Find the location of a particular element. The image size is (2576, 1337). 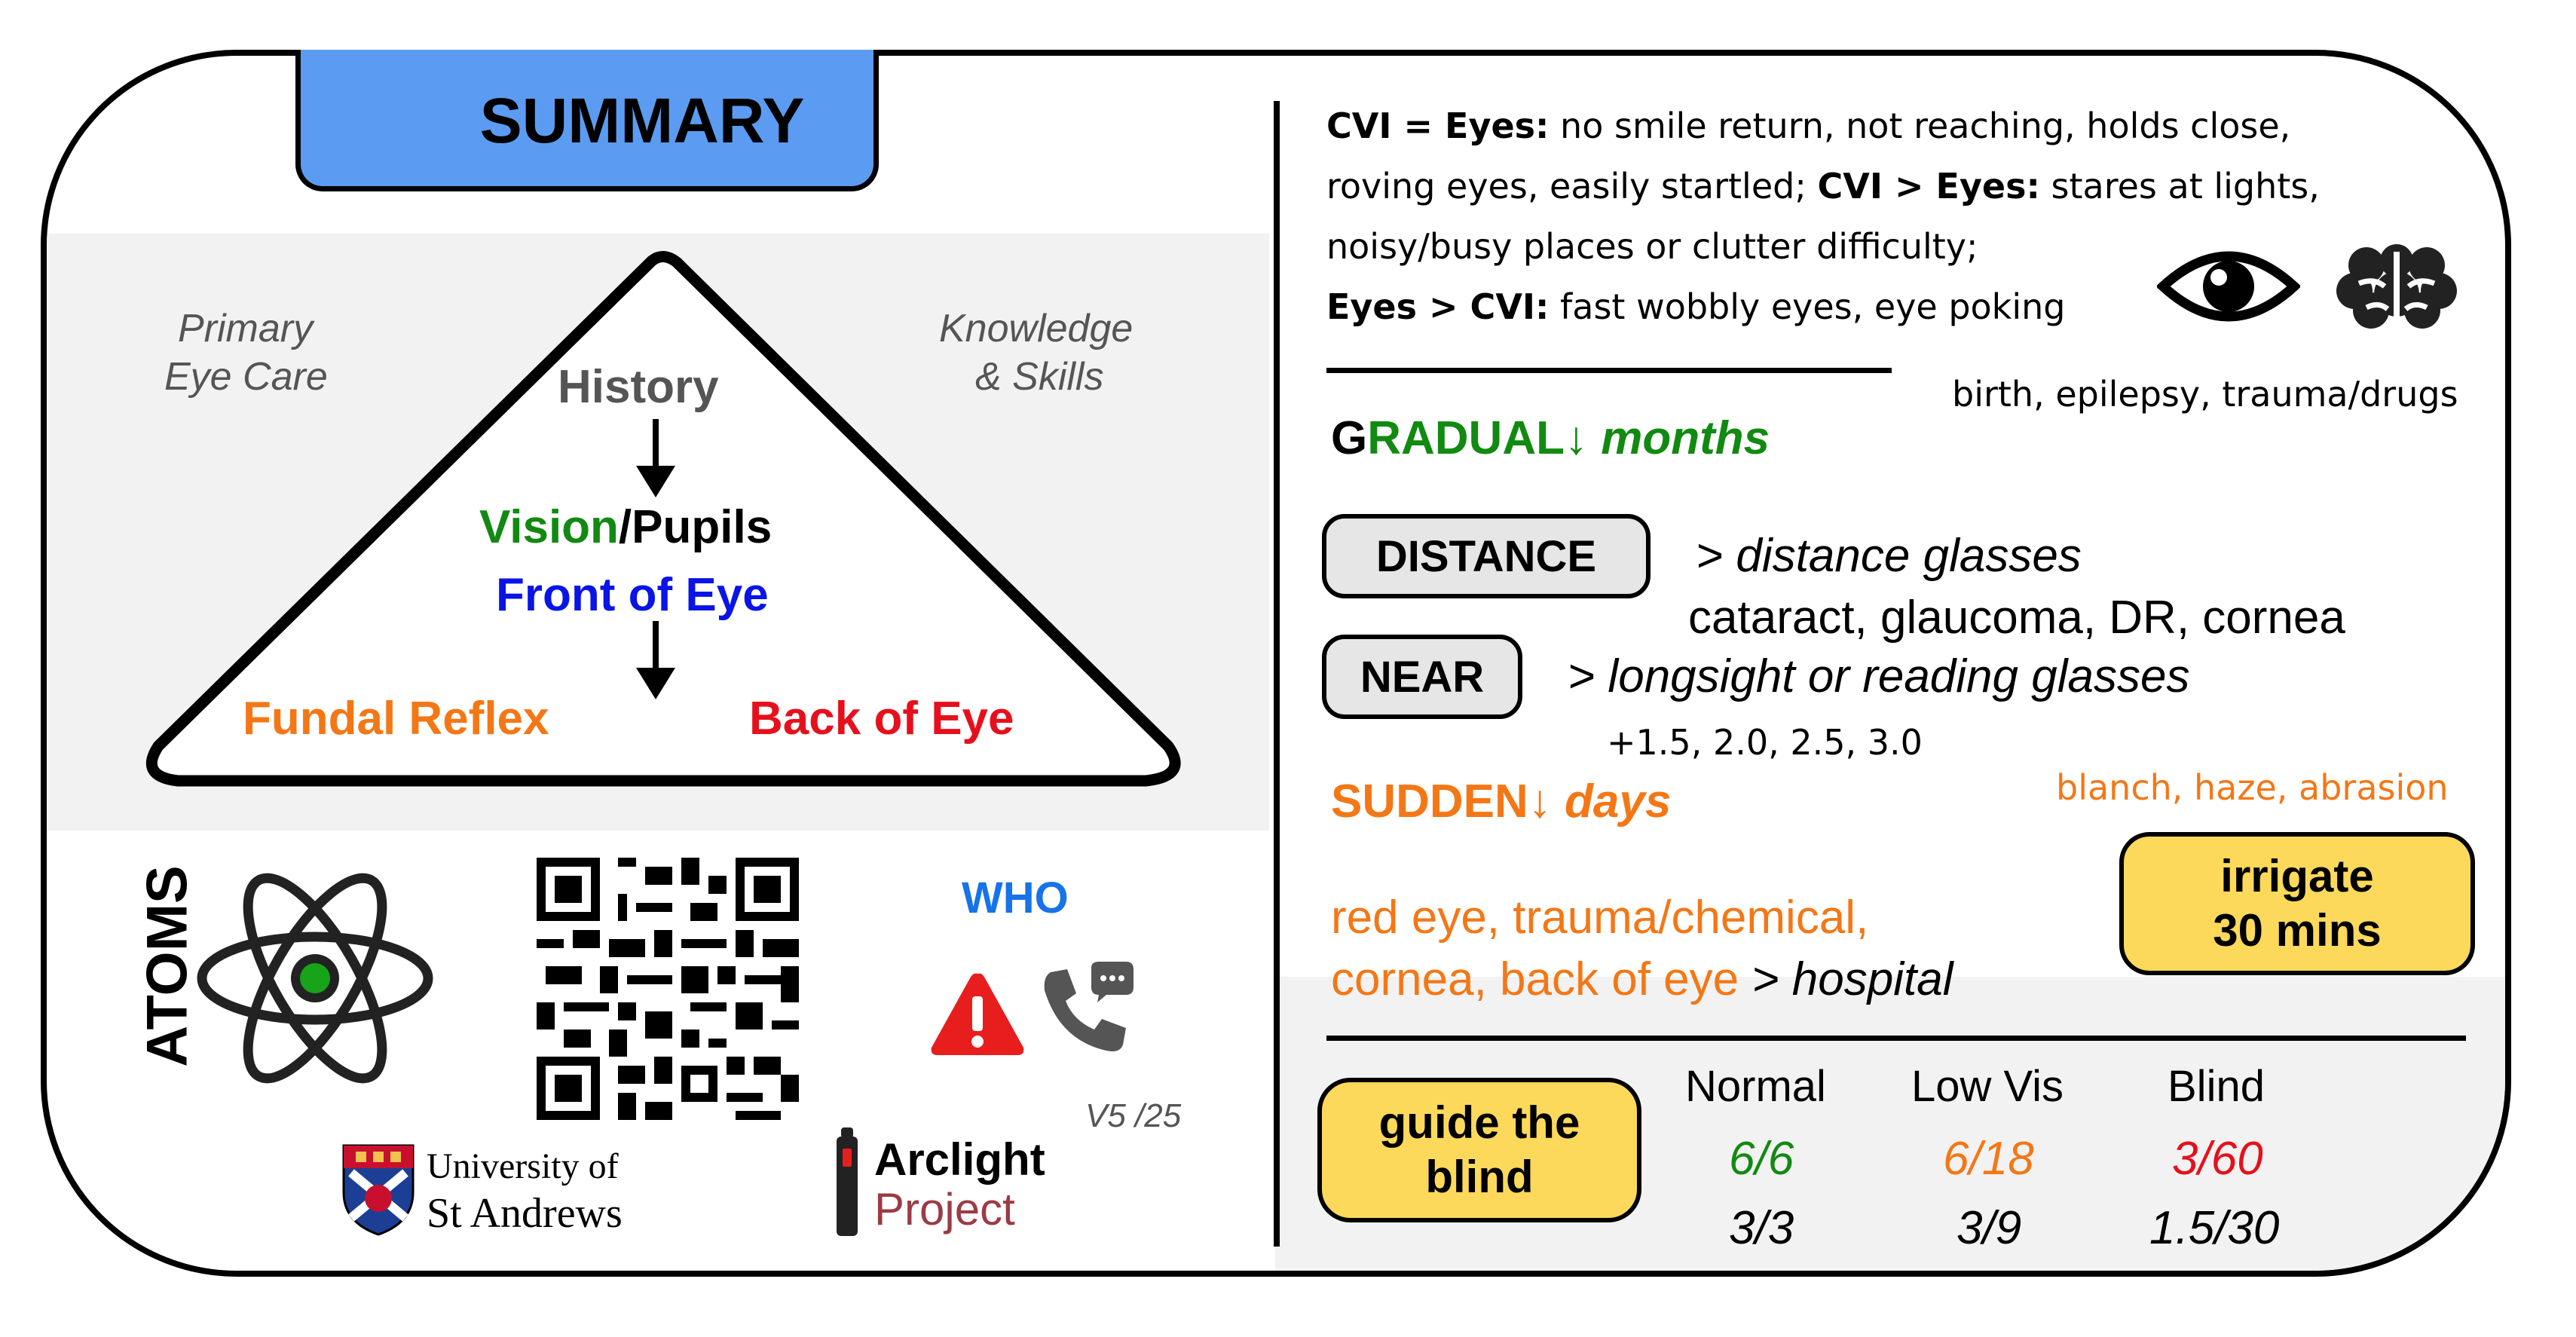

cvi-causes: birth, epilepsy, trauma/drugs is located at coordinates (2205, 394).